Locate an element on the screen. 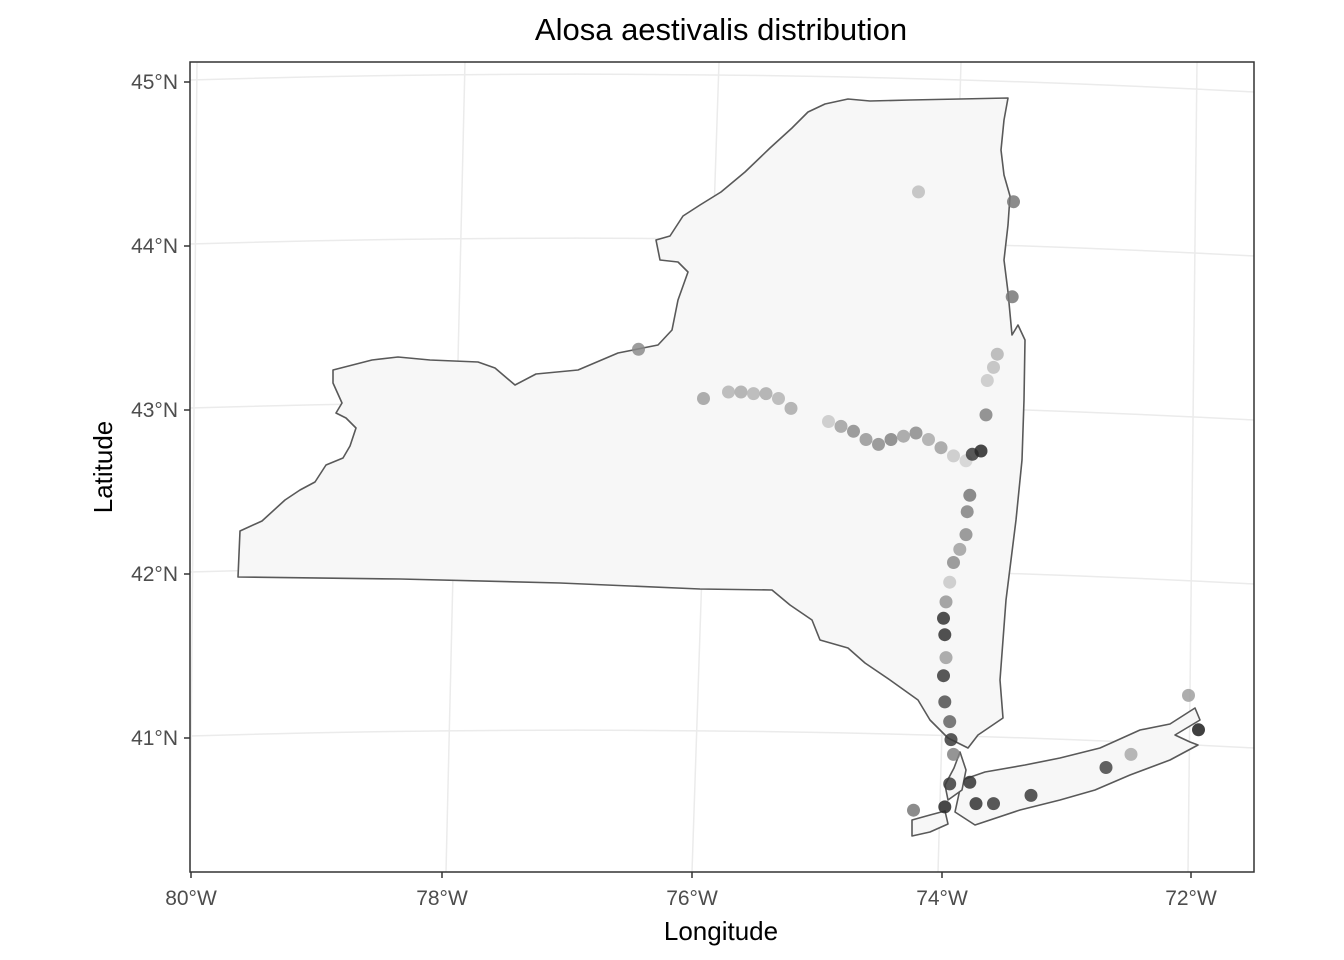 This screenshot has height=960, width=1344. x-tick-label: 80°W is located at coordinates (191, 898).